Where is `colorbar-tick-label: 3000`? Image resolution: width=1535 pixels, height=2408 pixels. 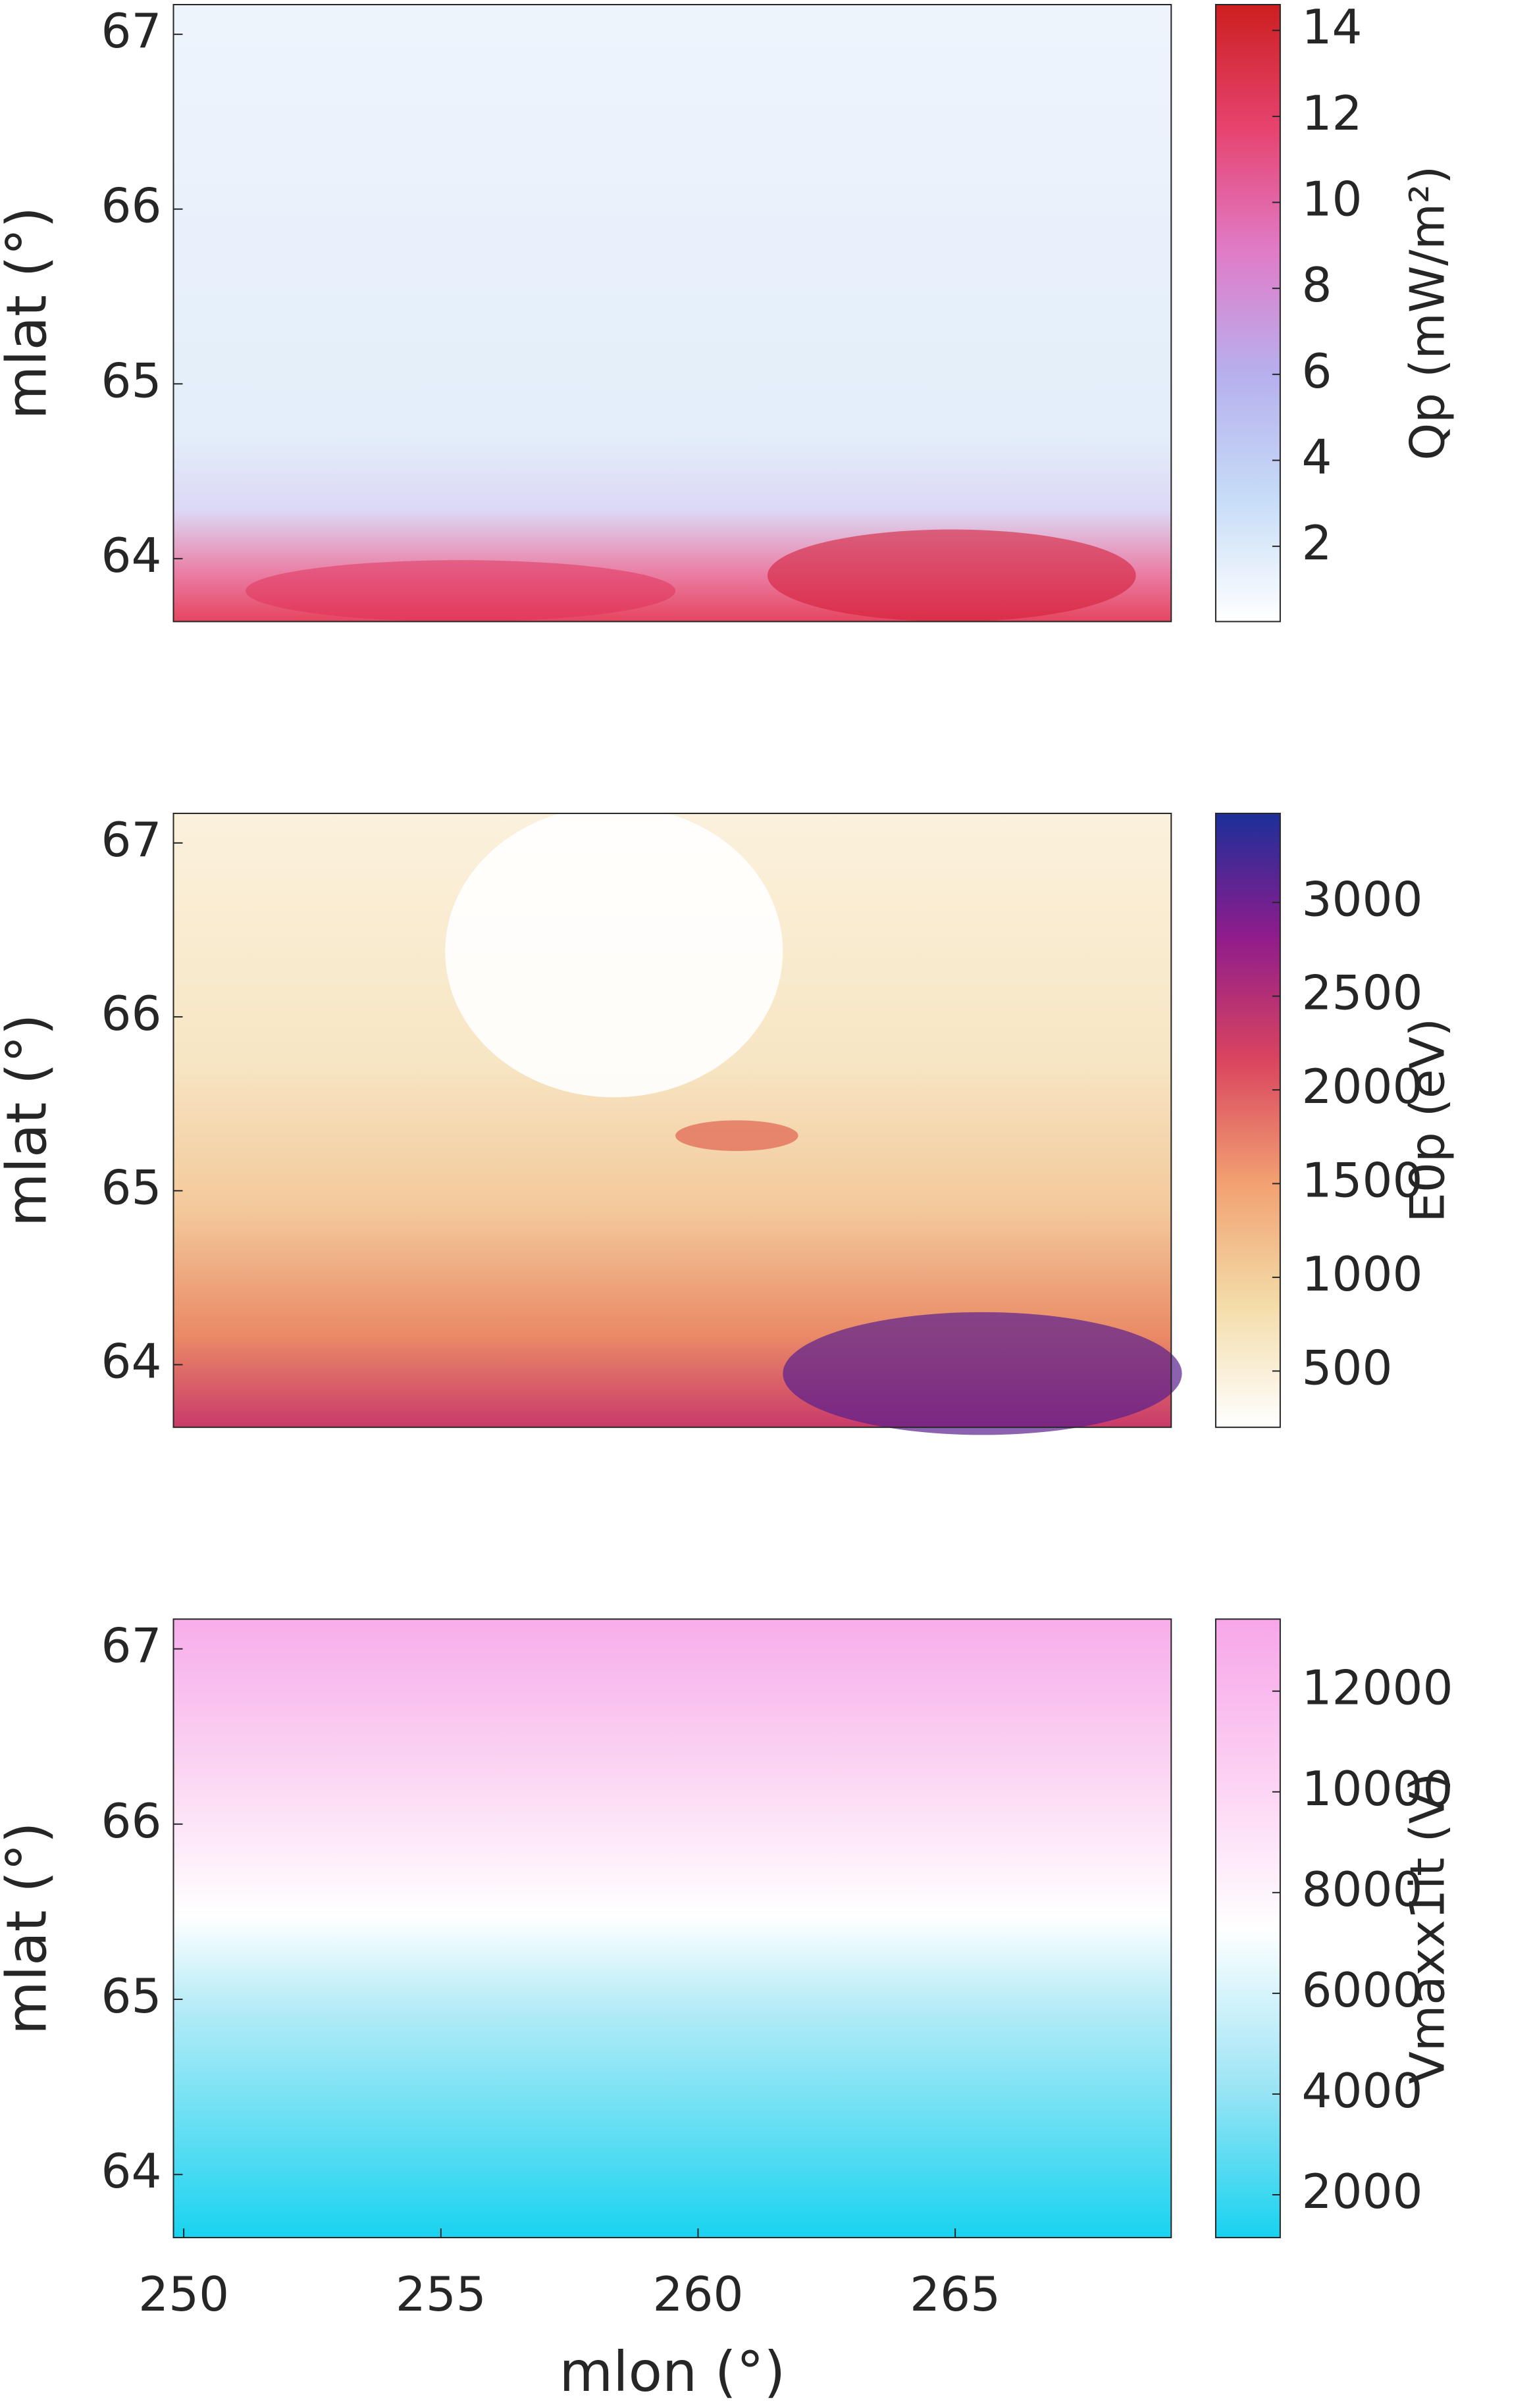
colorbar-tick-label: 3000 is located at coordinates (1362, 899).